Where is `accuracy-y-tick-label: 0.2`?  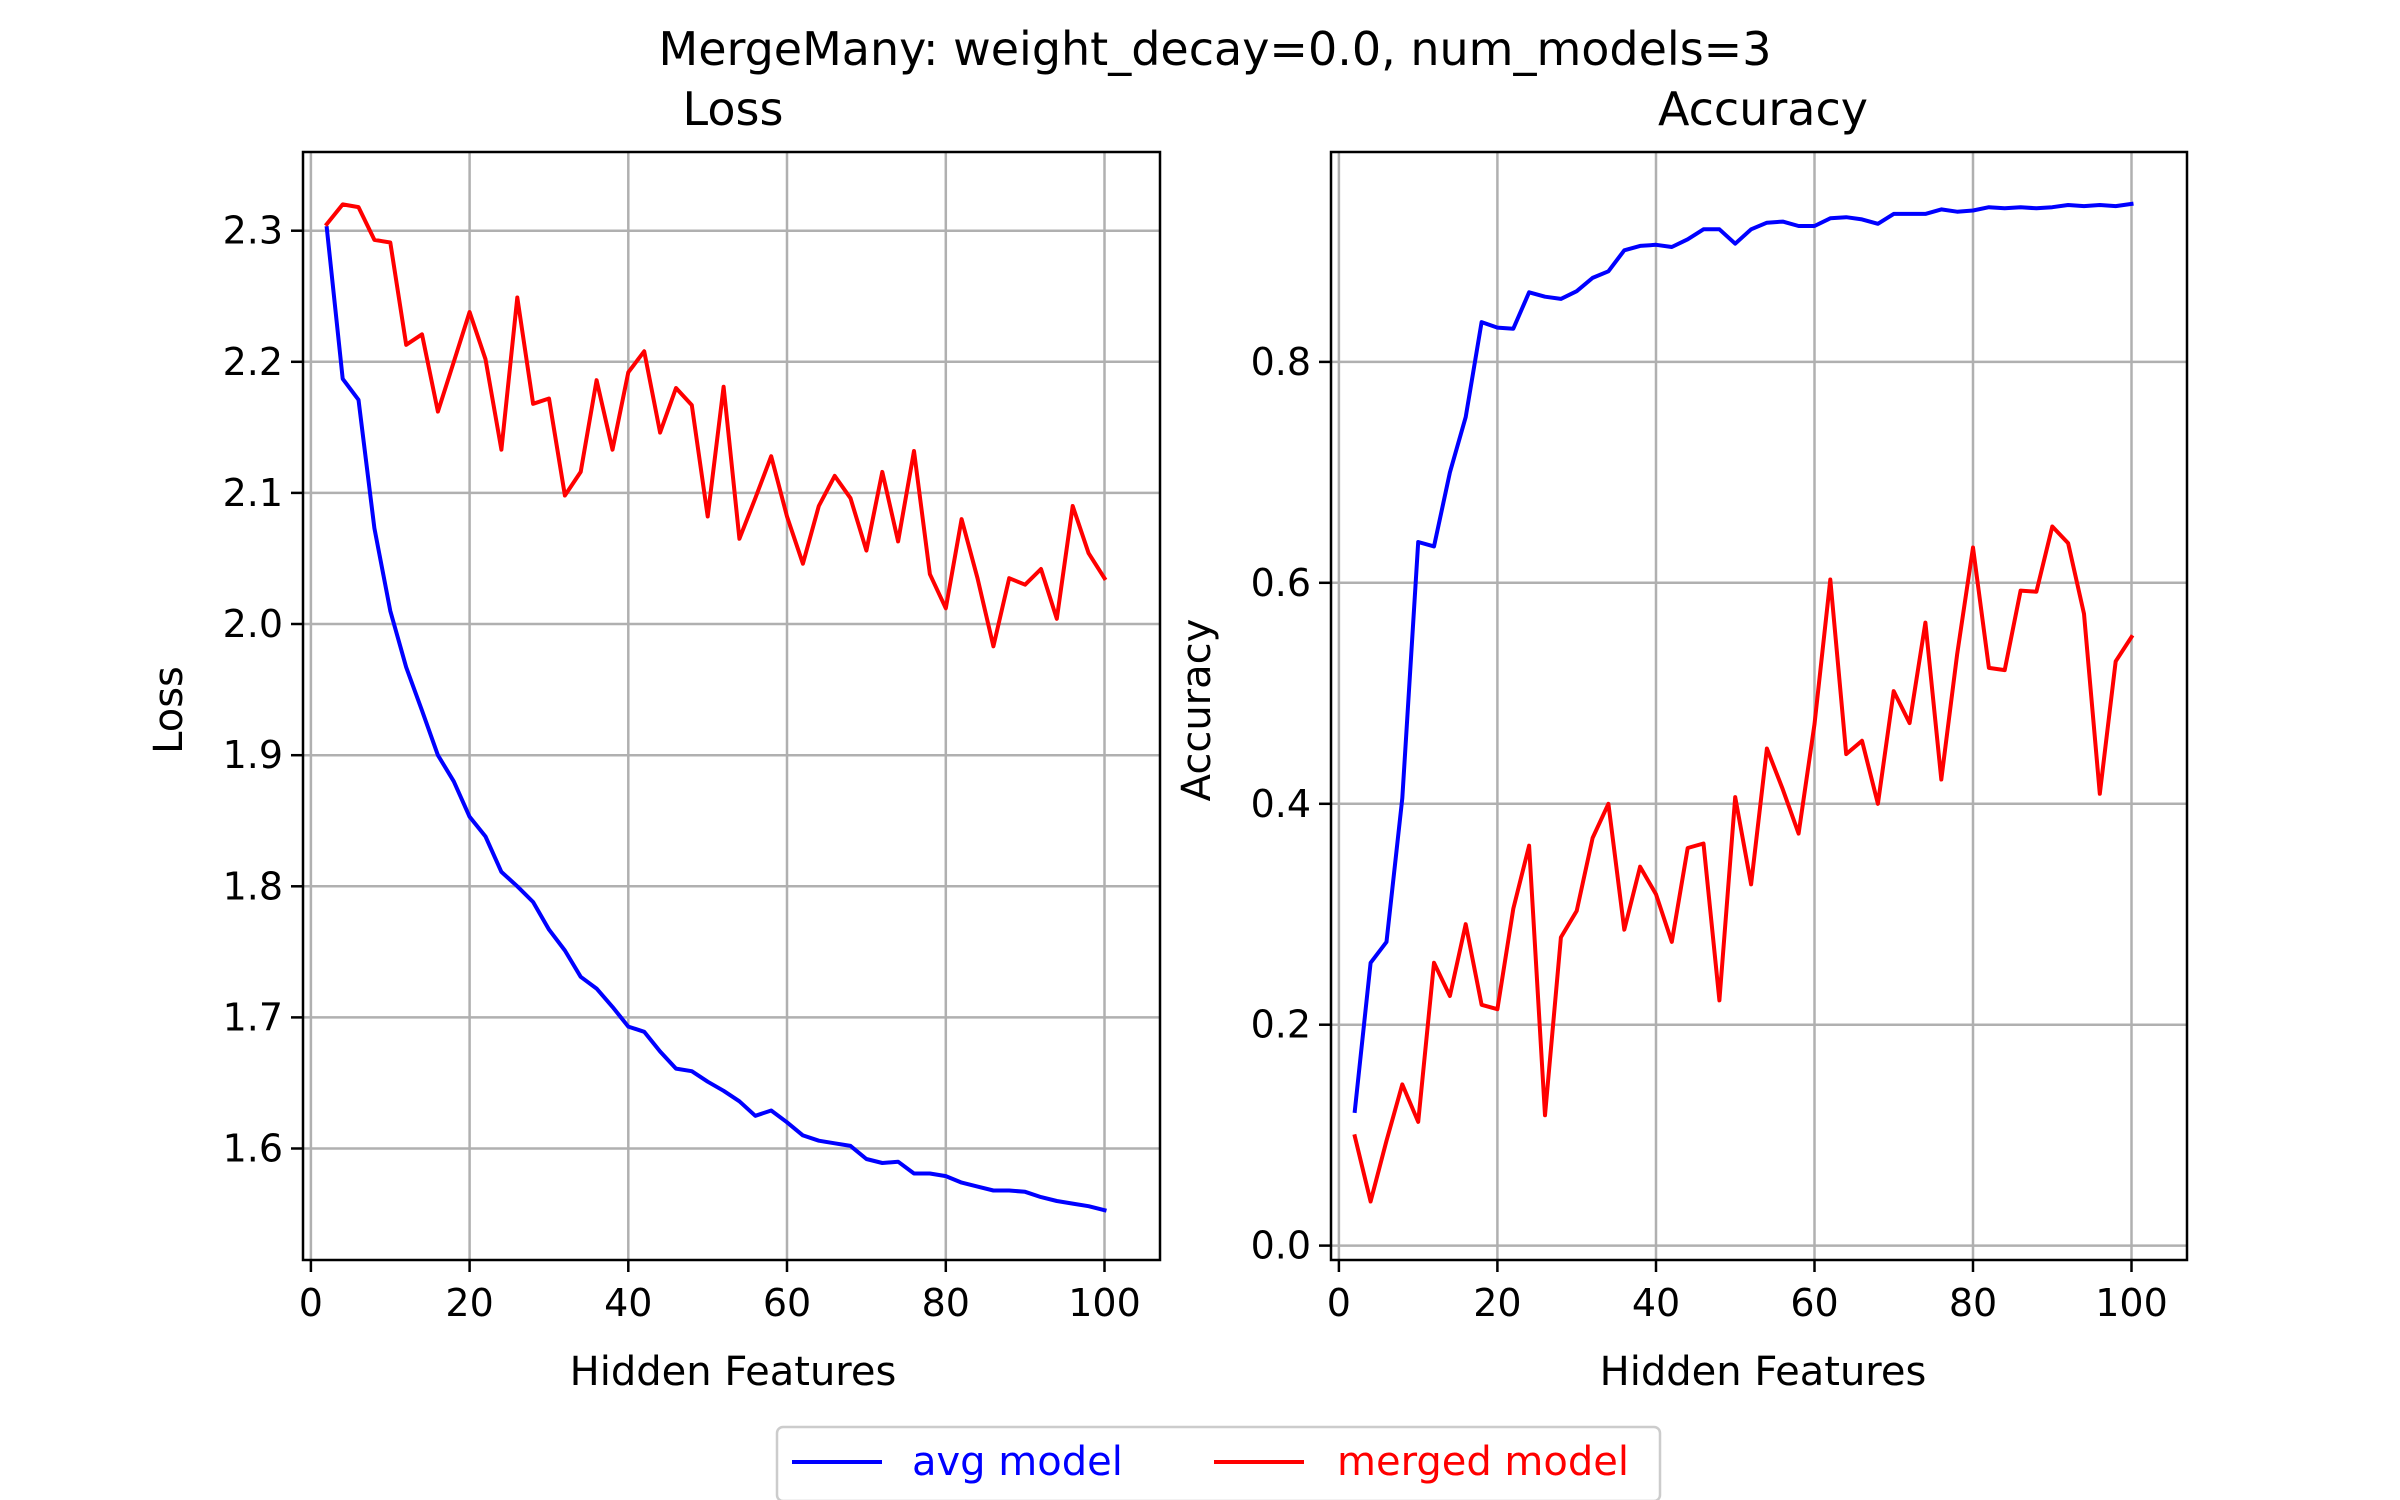 accuracy-y-tick-label: 0.2 is located at coordinates (1281, 1025).